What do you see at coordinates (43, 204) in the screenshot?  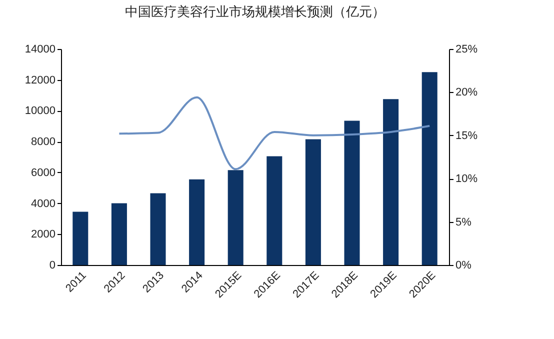 I see `y-tick-label: 4000` at bounding box center [43, 204].